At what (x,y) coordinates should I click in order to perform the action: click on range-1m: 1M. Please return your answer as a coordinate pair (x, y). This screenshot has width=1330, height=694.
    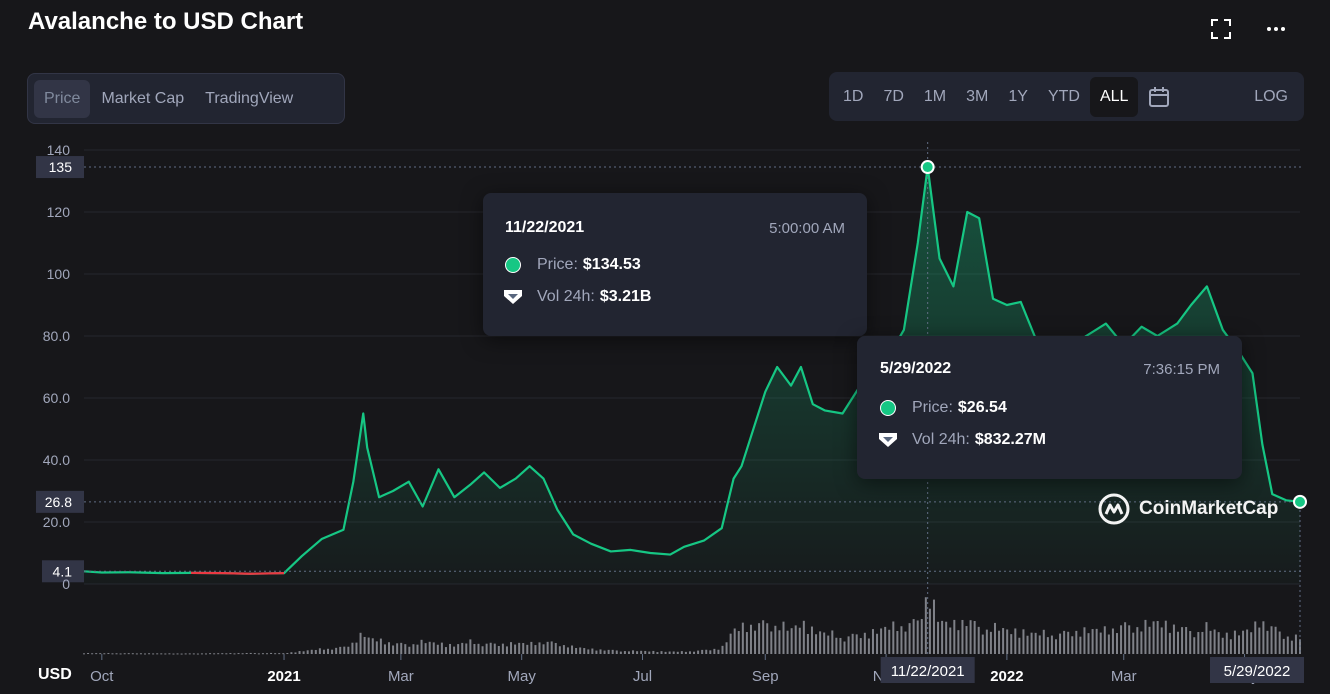
    Looking at the image, I should click on (935, 96).